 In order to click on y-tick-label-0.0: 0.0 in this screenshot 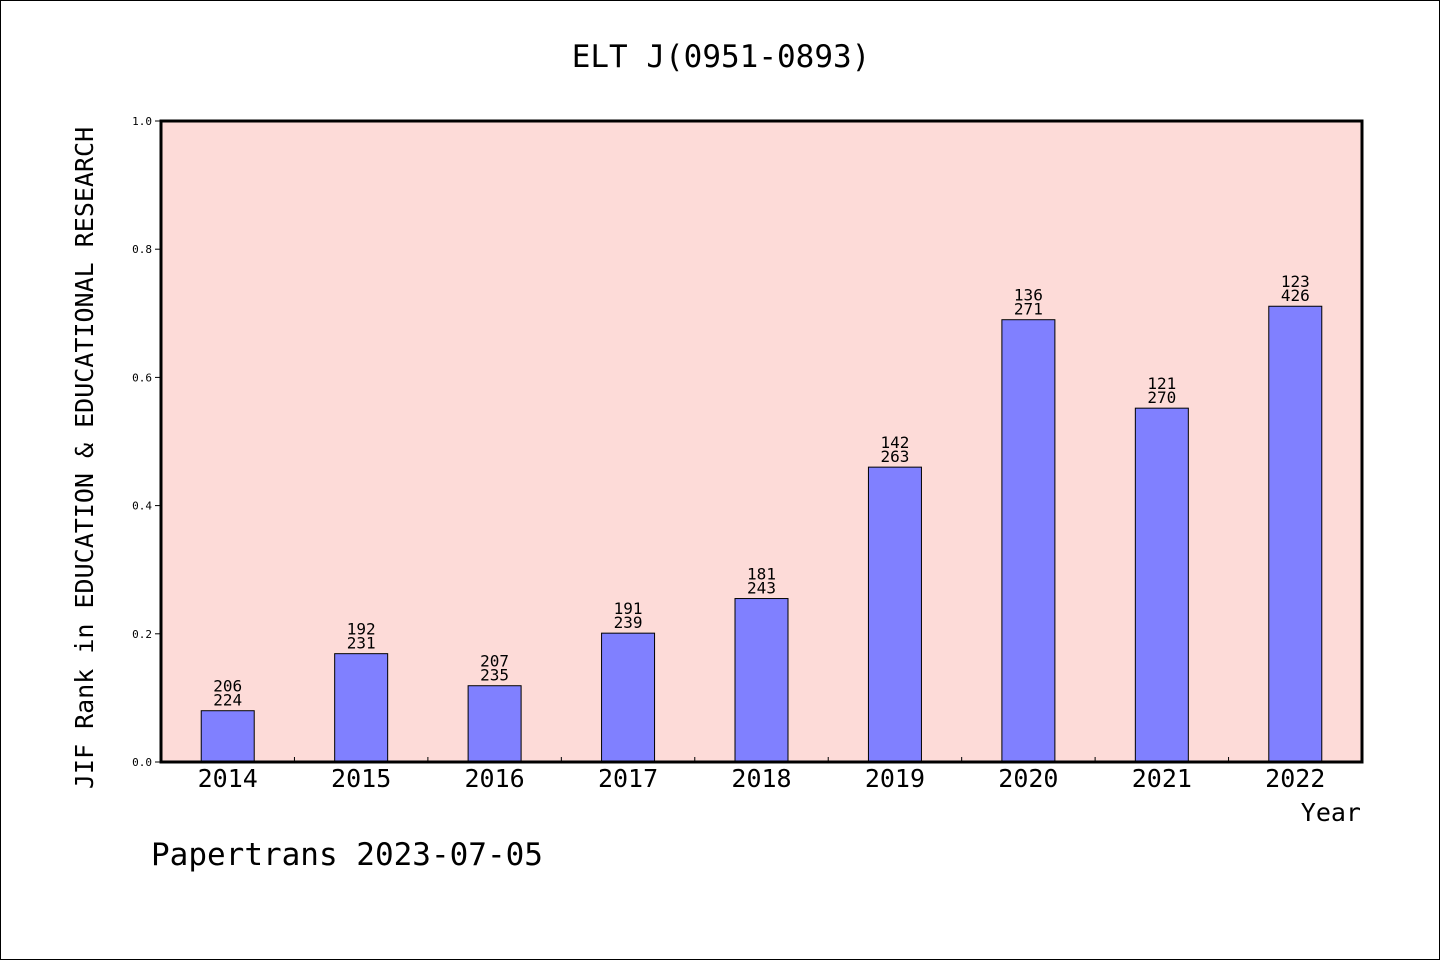, I will do `click(142, 762)`.